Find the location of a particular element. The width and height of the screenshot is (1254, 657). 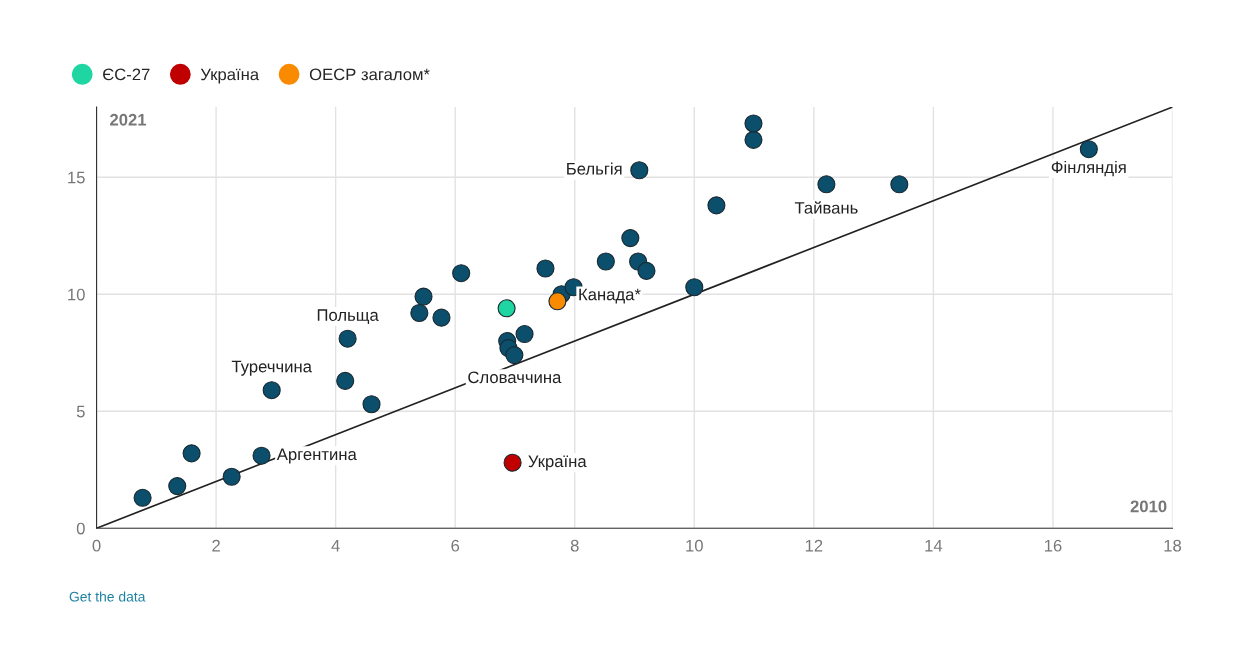

x-axis-title: 2010 is located at coordinates (1148, 506).